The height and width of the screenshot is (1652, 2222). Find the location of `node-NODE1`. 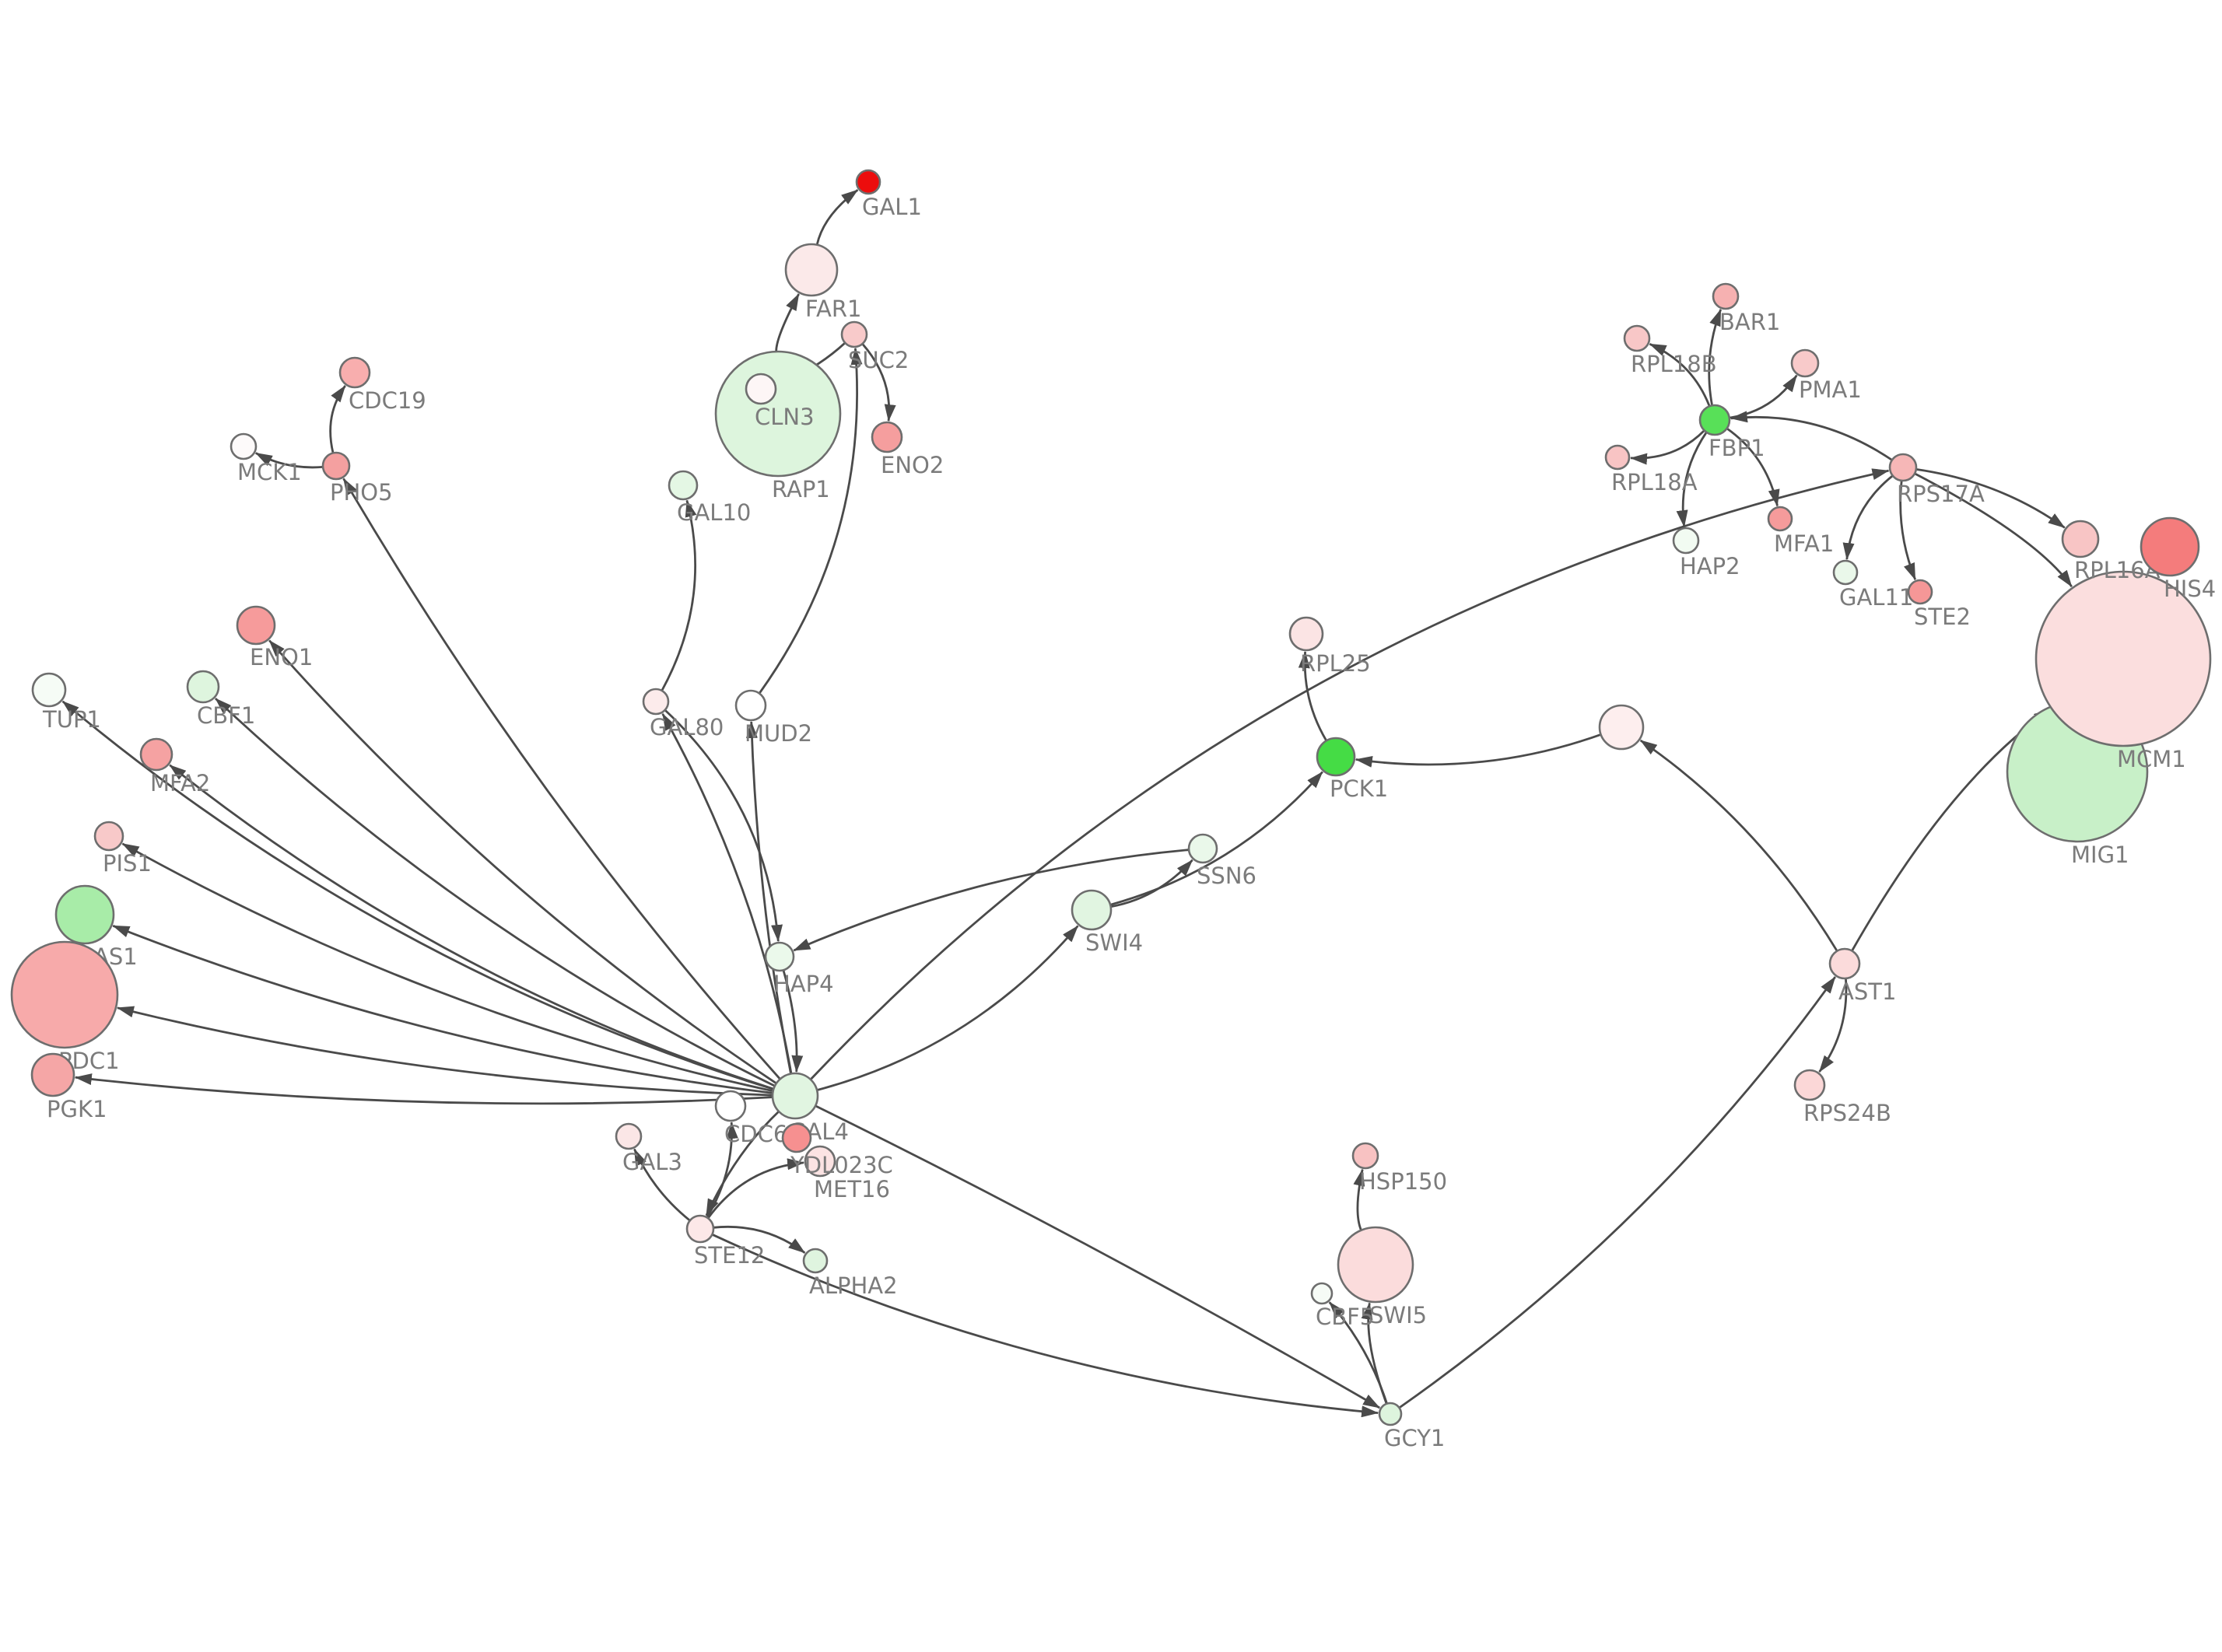

node-NODE1 is located at coordinates (1621, 727).